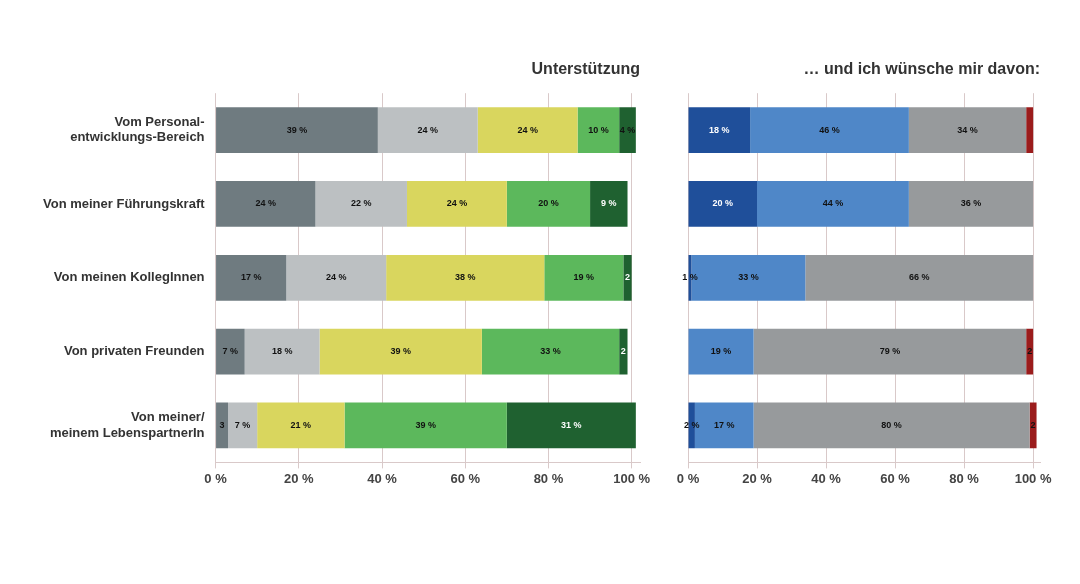 This screenshot has width=1080, height=584. I want to click on y-tick-label: Von meiner Führungskraft, so click(124, 203).